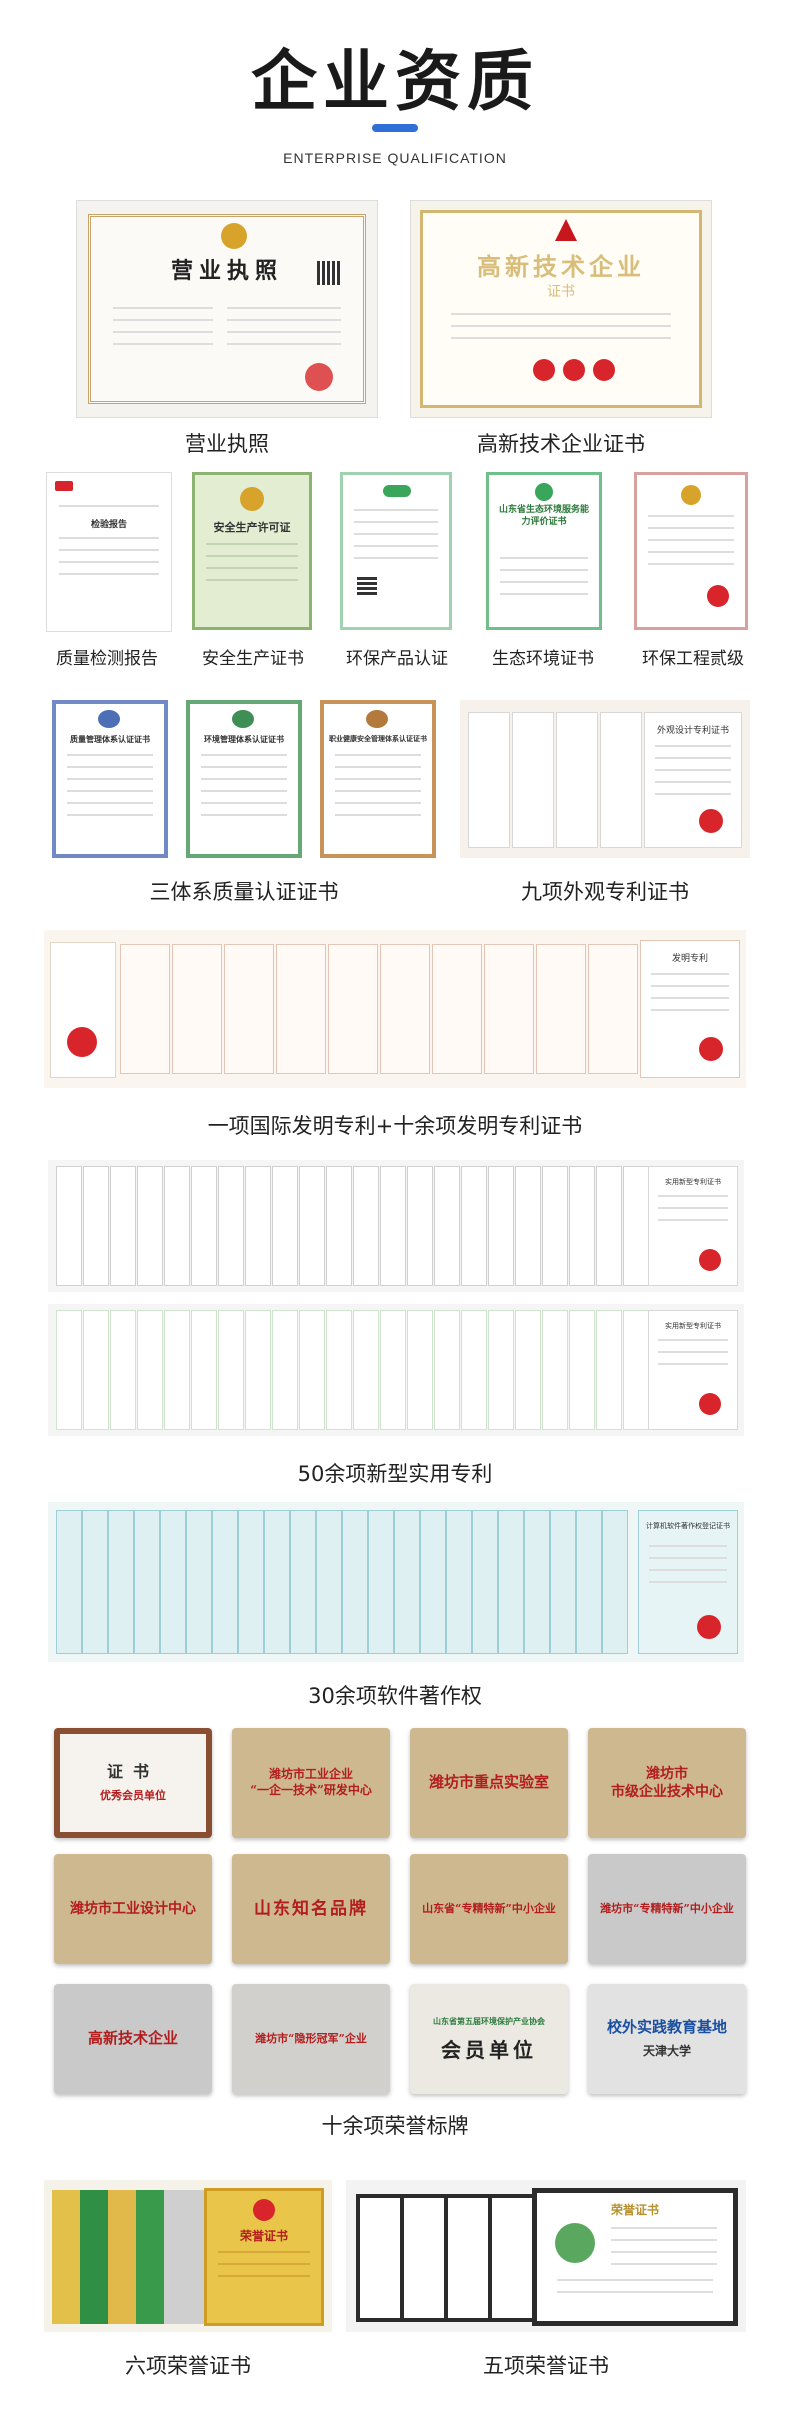 The width and height of the screenshot is (790, 2436). What do you see at coordinates (575, 2243) in the screenshot?
I see `association-logo-icon` at bounding box center [575, 2243].